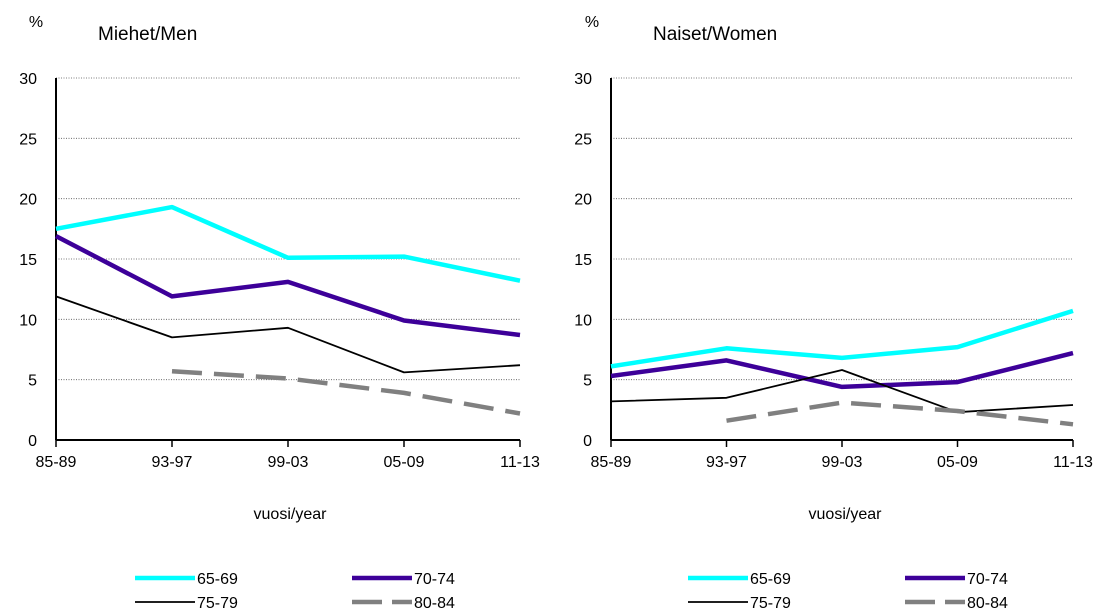 Image resolution: width=1105 pixels, height=615 pixels. I want to click on chart-title: Naiset/Women, so click(715, 34).